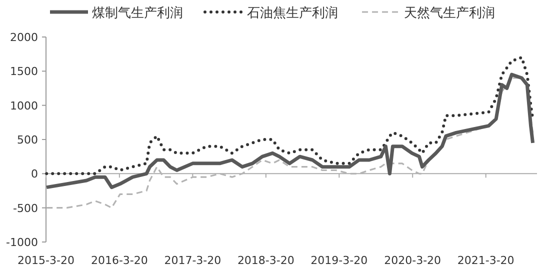 This screenshot has height=273, width=550. Describe the element at coordinates (119, 260) in the screenshot. I see `x-tick-label: 2016-3-20` at that location.